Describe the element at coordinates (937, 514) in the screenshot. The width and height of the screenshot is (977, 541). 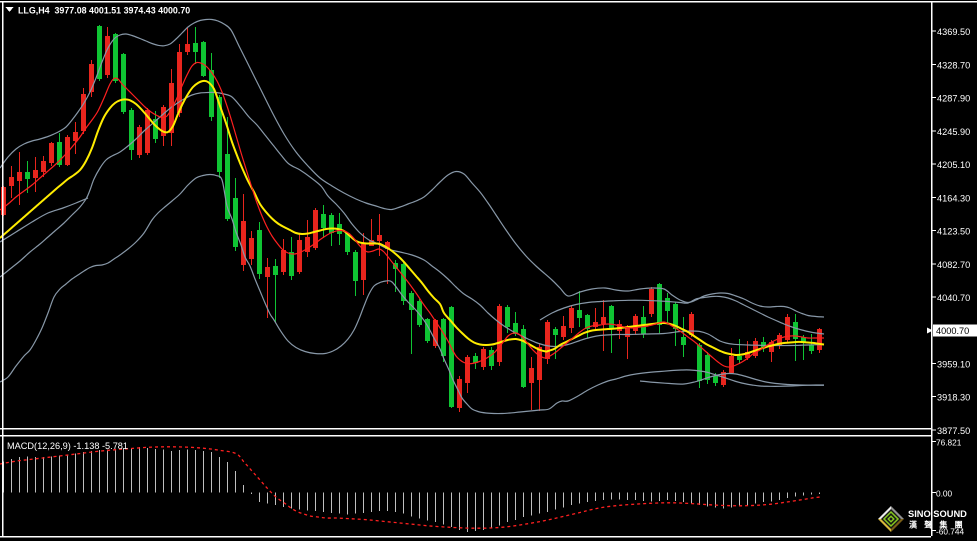
I see `svg-text: SINO SOUND` at that location.